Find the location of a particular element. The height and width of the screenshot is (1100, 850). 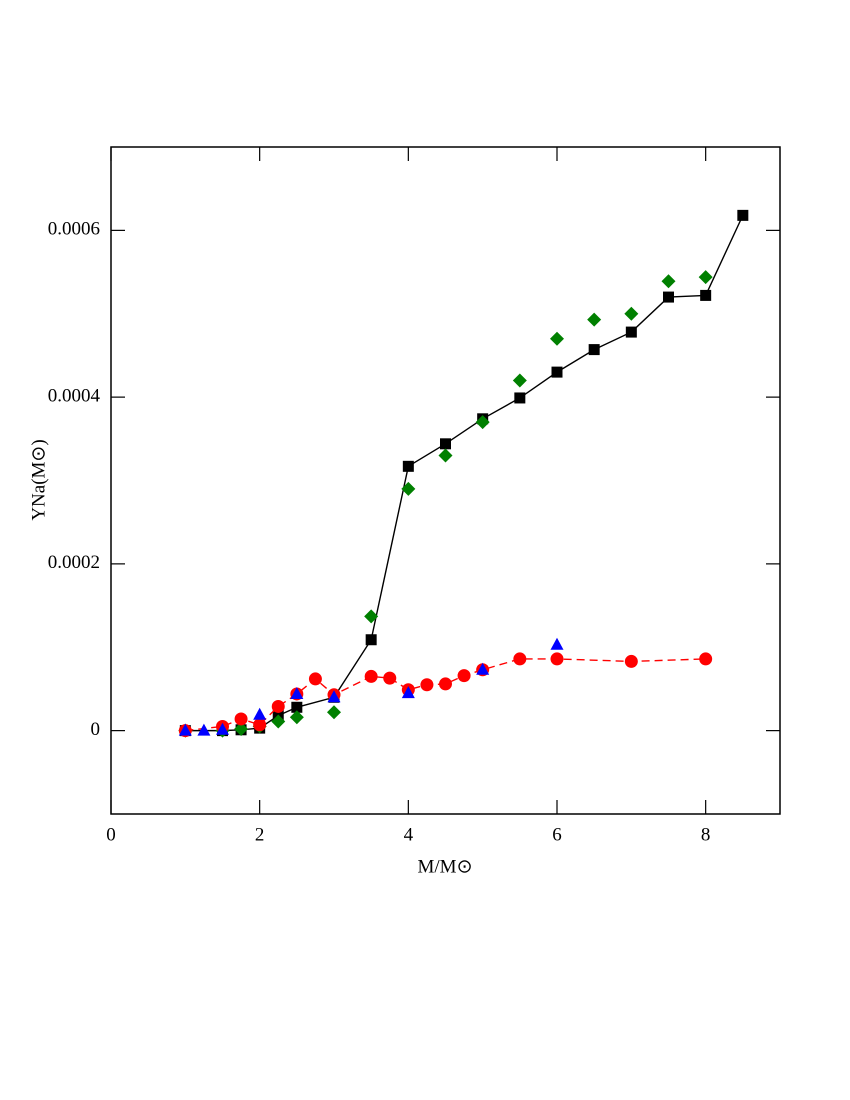

x-tick-label: 2 is located at coordinates (260, 834).